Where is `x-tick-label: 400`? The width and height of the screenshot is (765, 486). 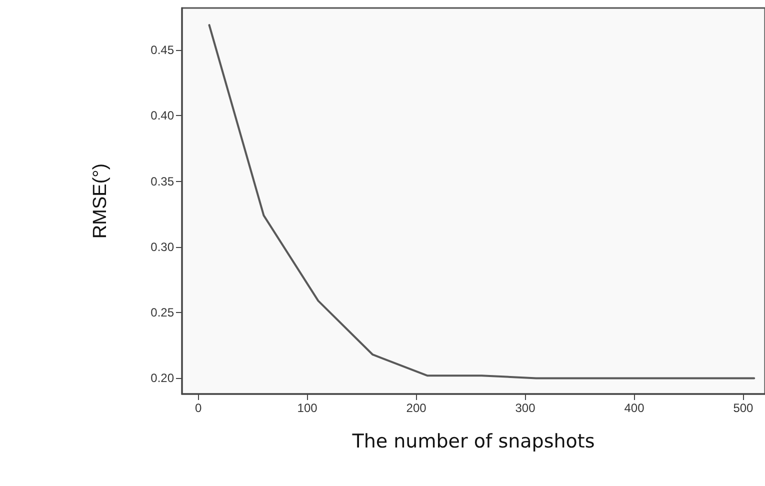
x-tick-label: 400 is located at coordinates (634, 408).